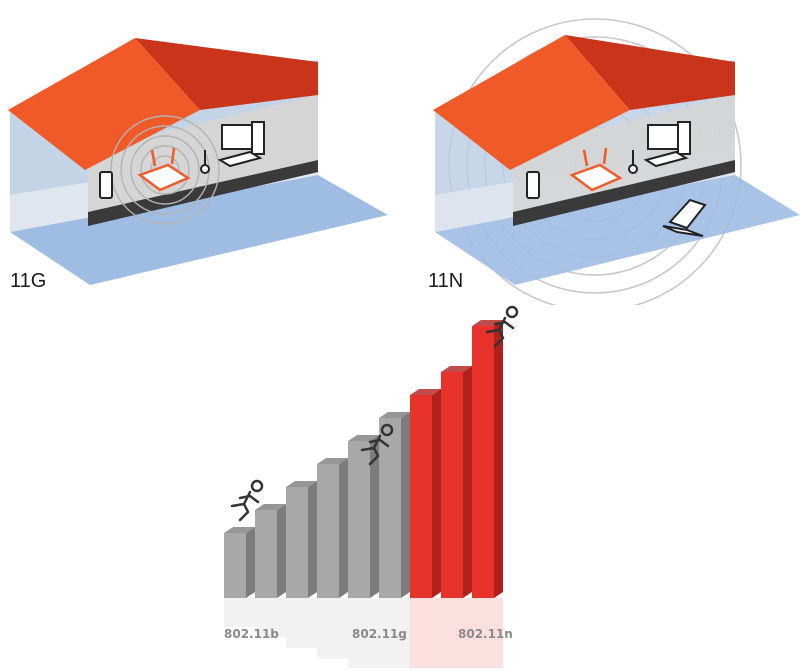 Image resolution: width=806 pixels, height=671 pixels. I want to click on label-802-11g: 802.11g, so click(379, 634).